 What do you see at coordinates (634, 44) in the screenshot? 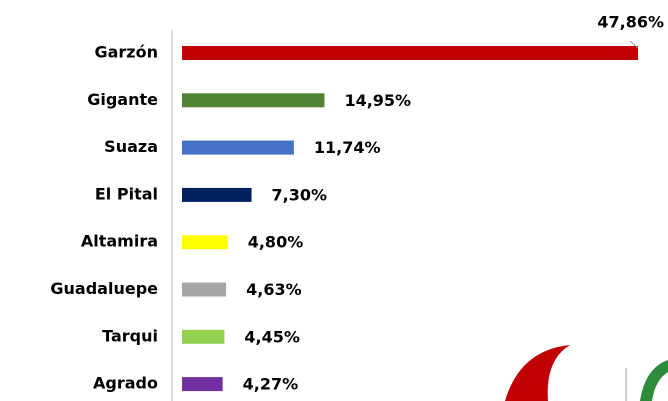
I see `leader-line` at bounding box center [634, 44].